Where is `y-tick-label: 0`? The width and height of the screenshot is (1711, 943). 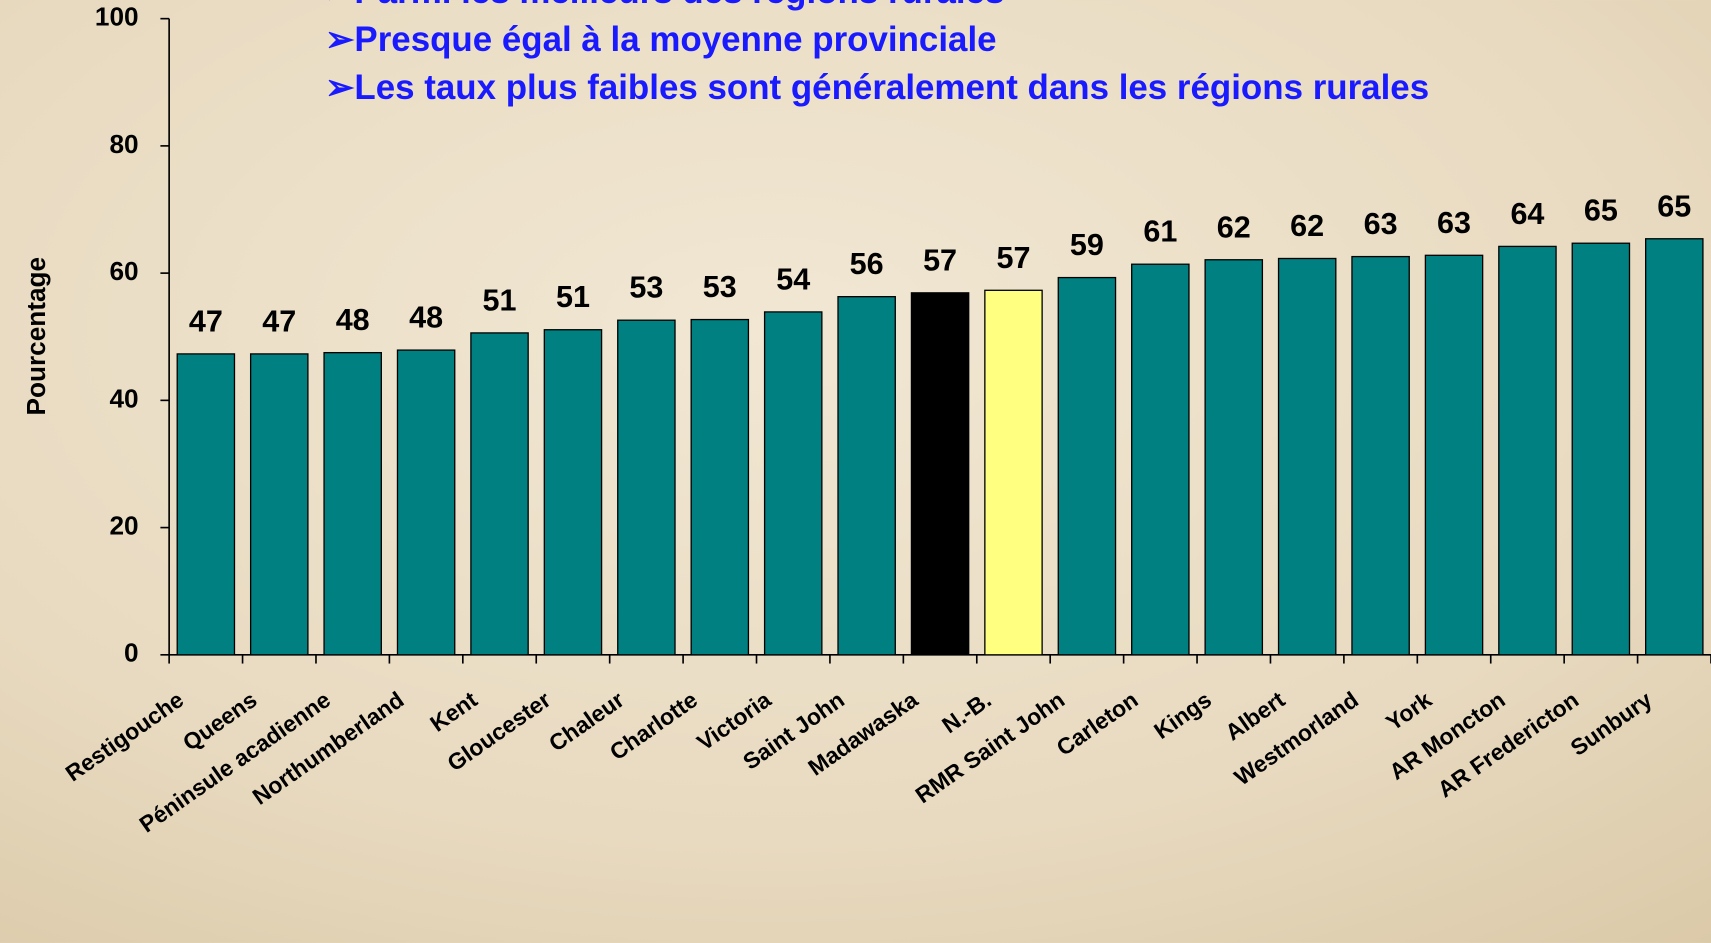 y-tick-label: 0 is located at coordinates (131, 653).